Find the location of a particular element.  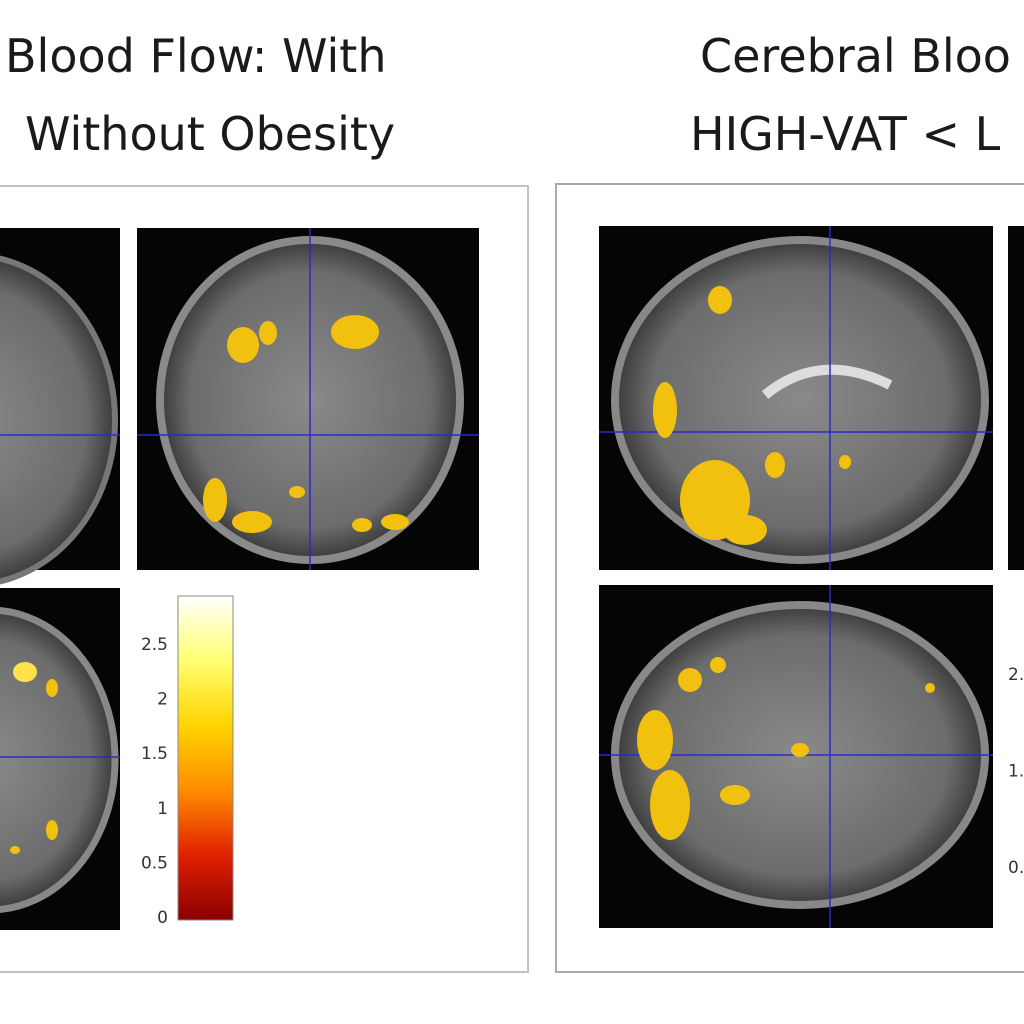

scan-axial-right is located at coordinates (796, 756).